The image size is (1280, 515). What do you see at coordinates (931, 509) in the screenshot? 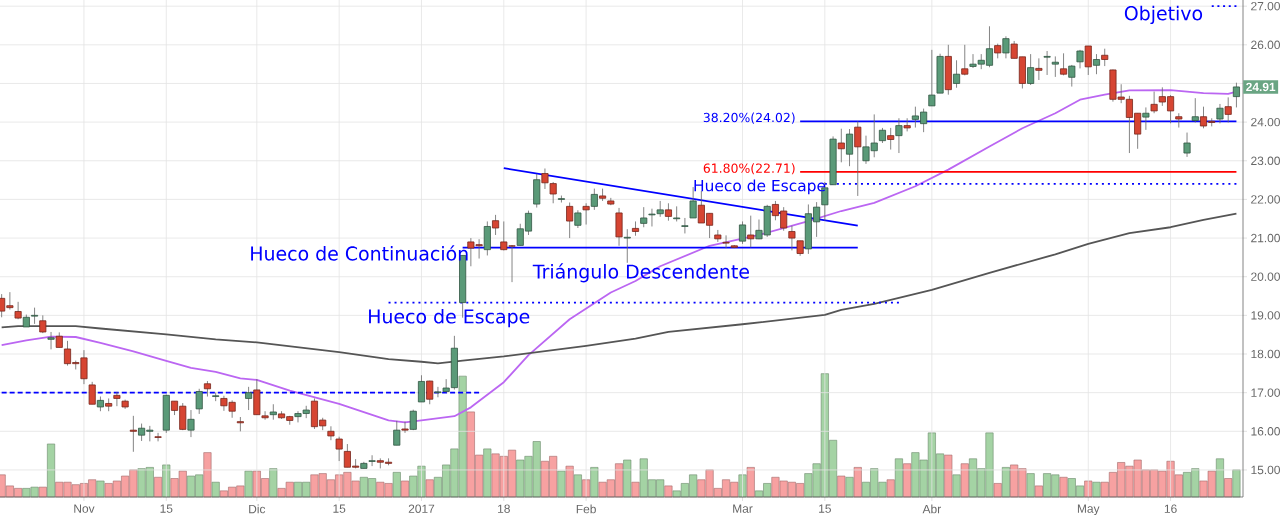
I see `x-tick-label: Abr` at bounding box center [931, 509].